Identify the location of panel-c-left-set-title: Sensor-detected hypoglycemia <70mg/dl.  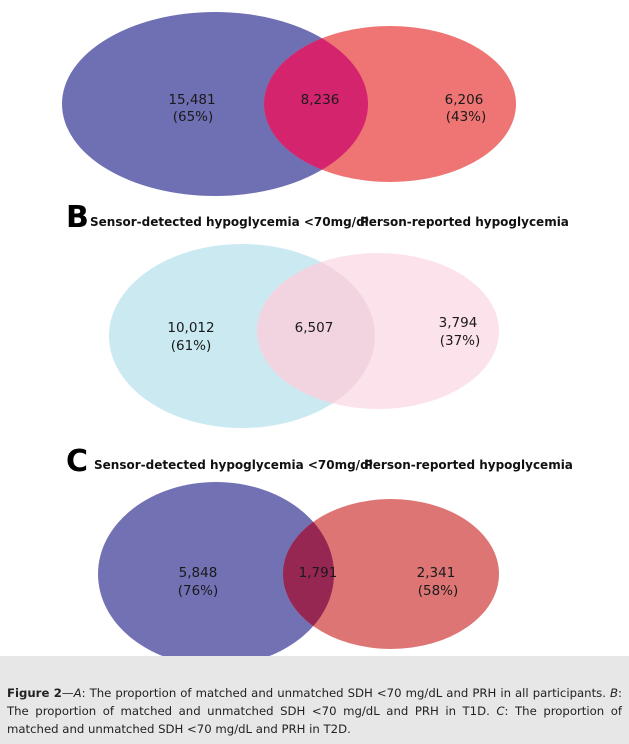
(233, 465).